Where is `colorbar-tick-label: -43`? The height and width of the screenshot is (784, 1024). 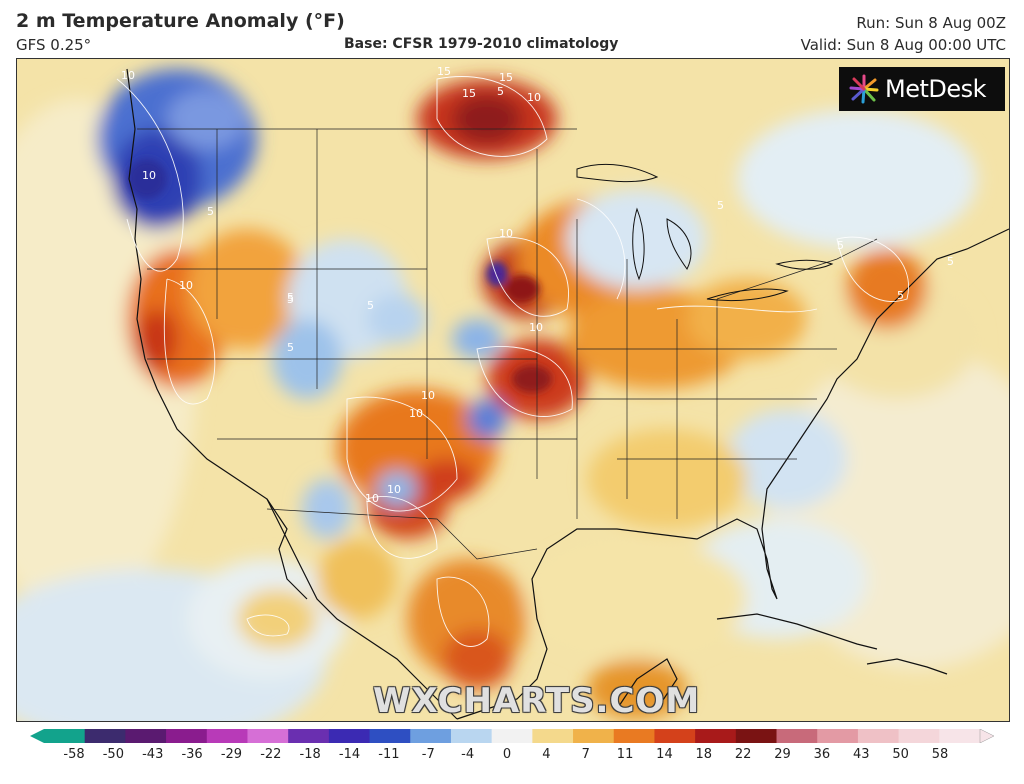
colorbar-tick-label: -43 is located at coordinates (153, 754).